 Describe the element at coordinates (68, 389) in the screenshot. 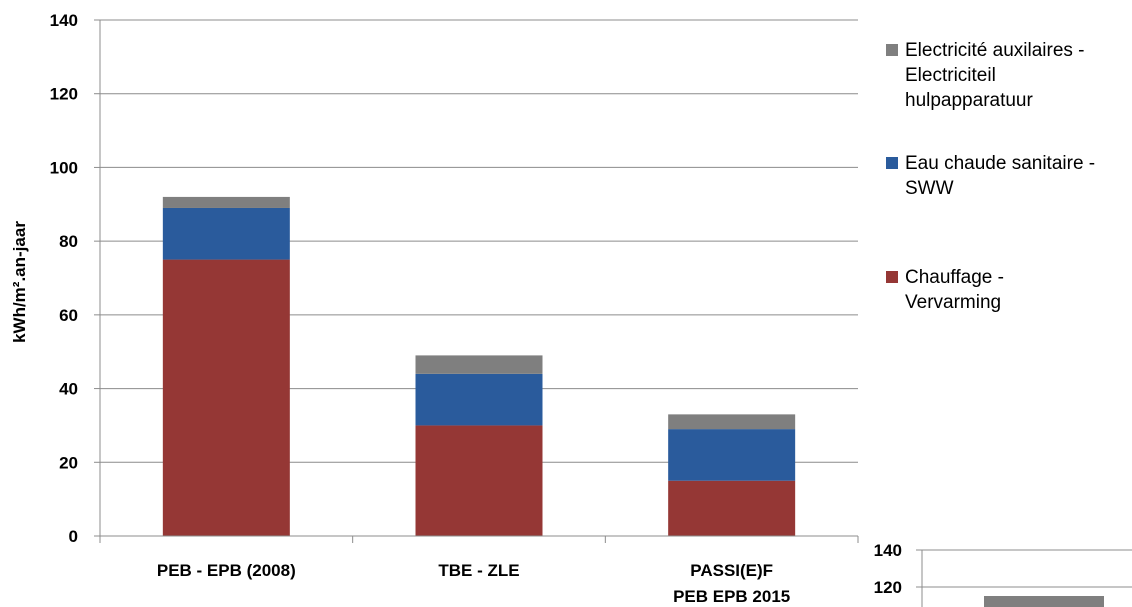

I see `y-tick-label: 40` at that location.